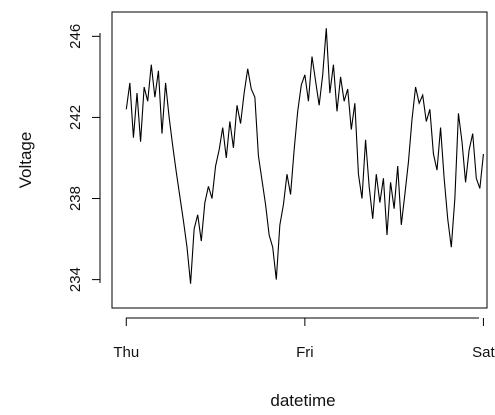  I want to click on x-axis: Thu Fri Sat, so click(304, 339).